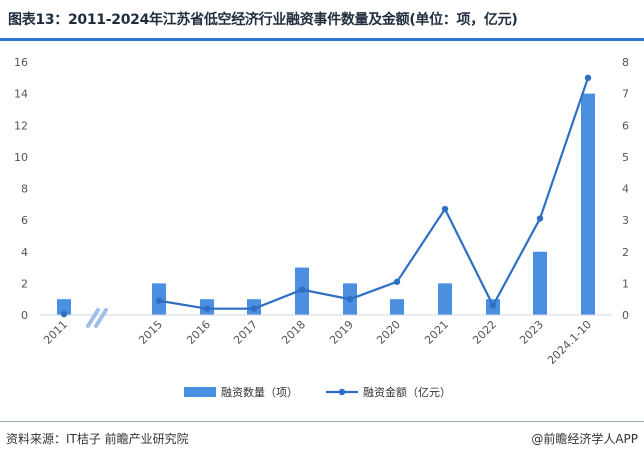  Describe the element at coordinates (302, 289) in the screenshot. I see `point-2018` at that location.